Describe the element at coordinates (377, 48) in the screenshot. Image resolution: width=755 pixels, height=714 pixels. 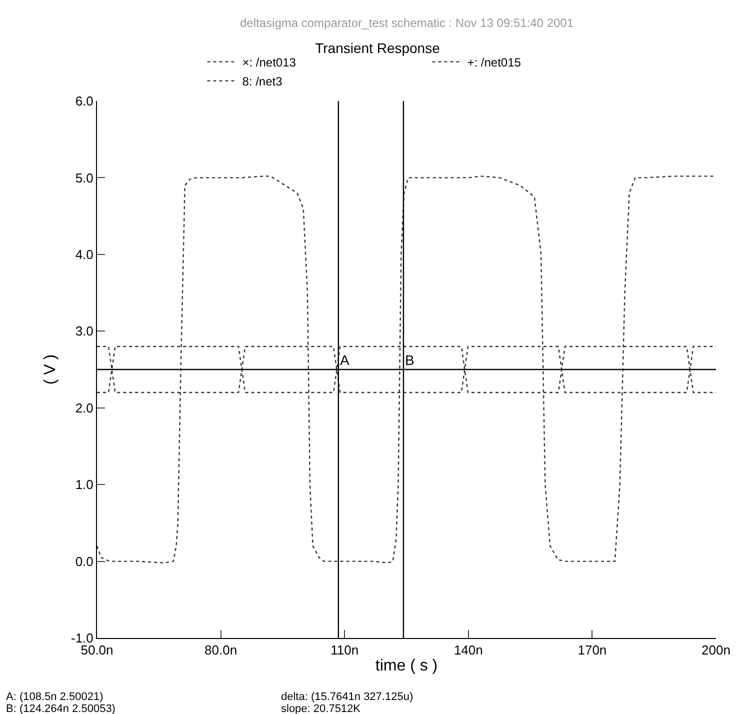
I see `chart-title: Transient Response` at that location.